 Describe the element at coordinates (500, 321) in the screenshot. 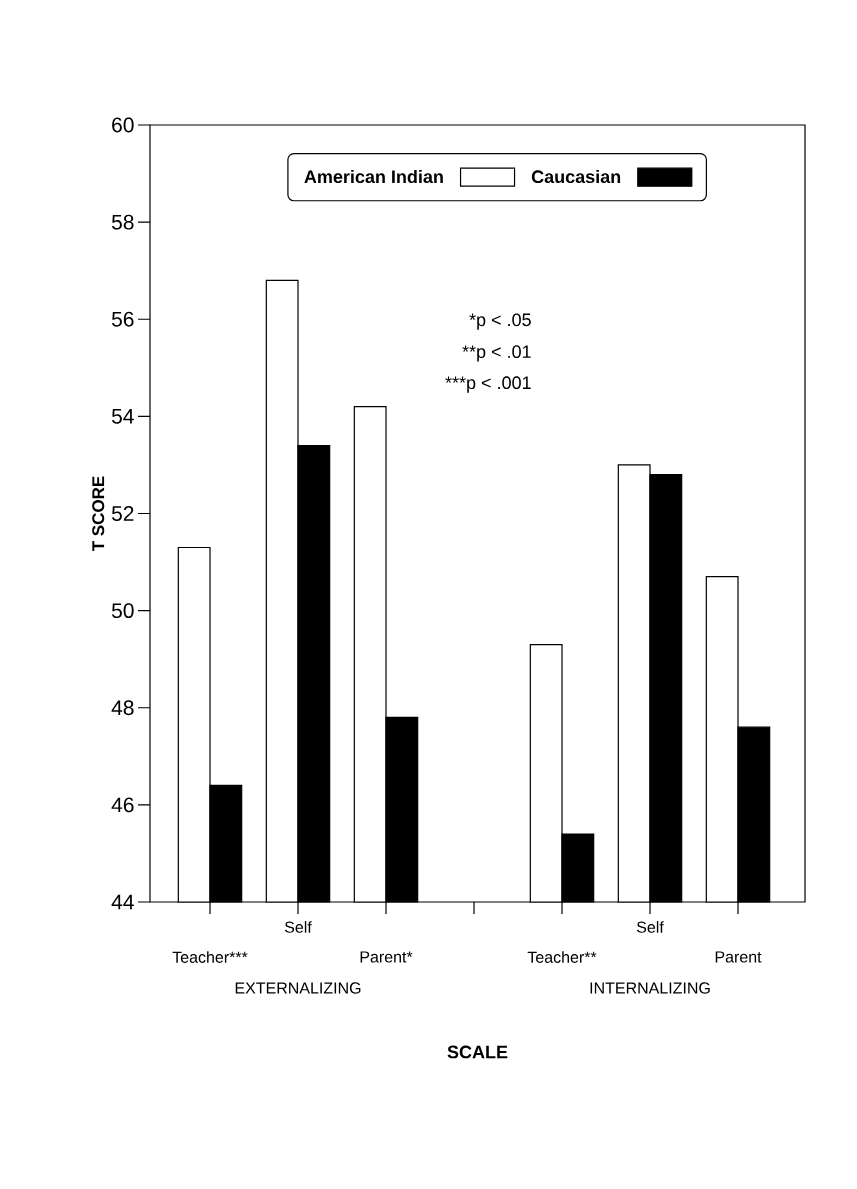

I see `annotation: *p < .05` at that location.